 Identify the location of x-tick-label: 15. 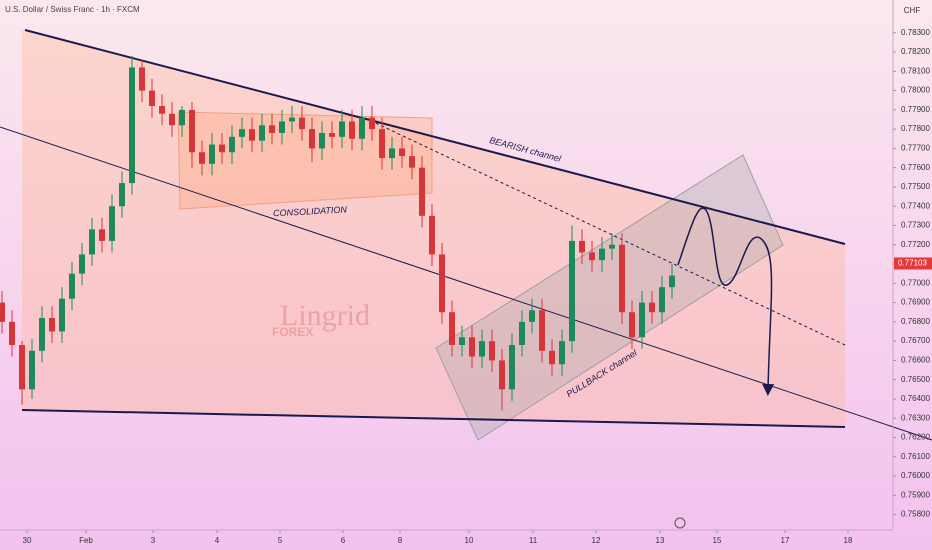
(717, 540).